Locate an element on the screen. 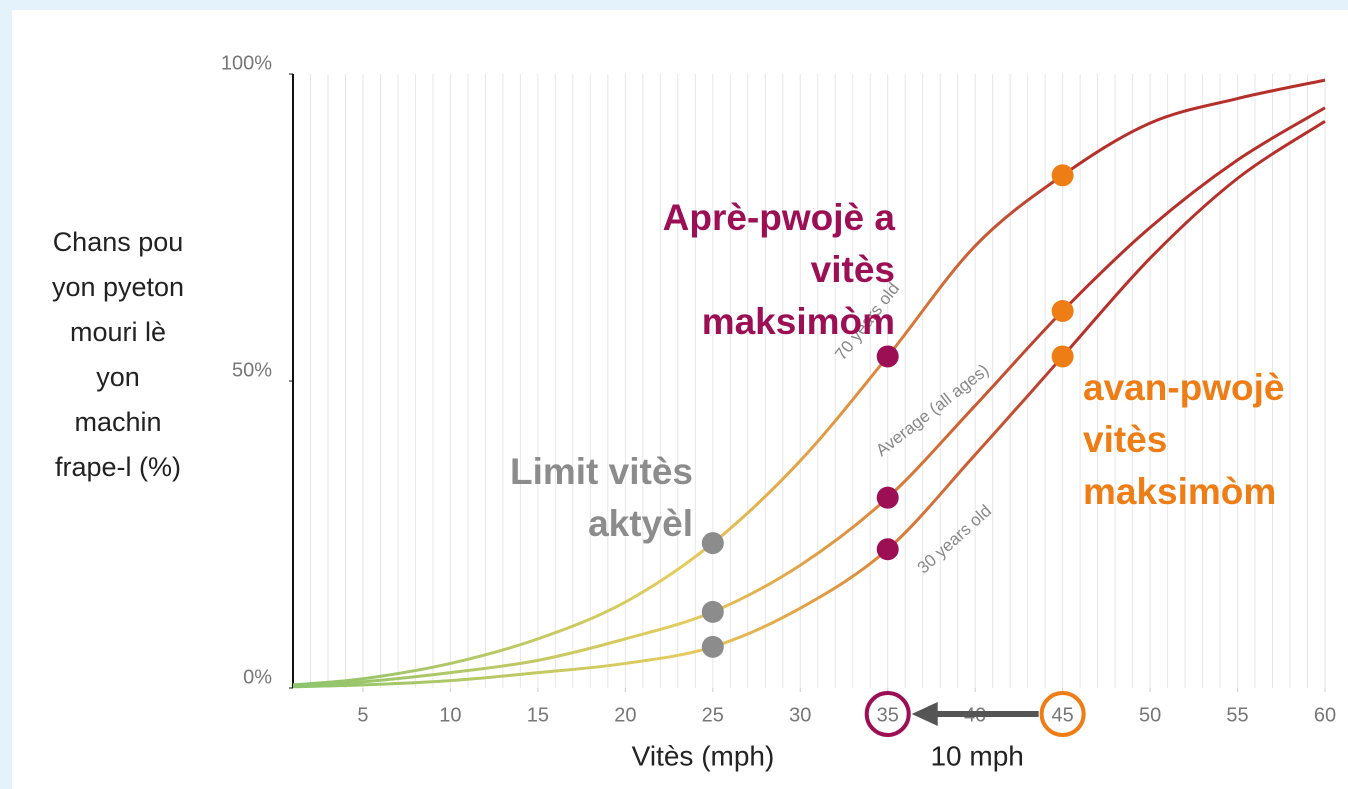  x-axis-label: Vitès (mph) is located at coordinates (703, 755).